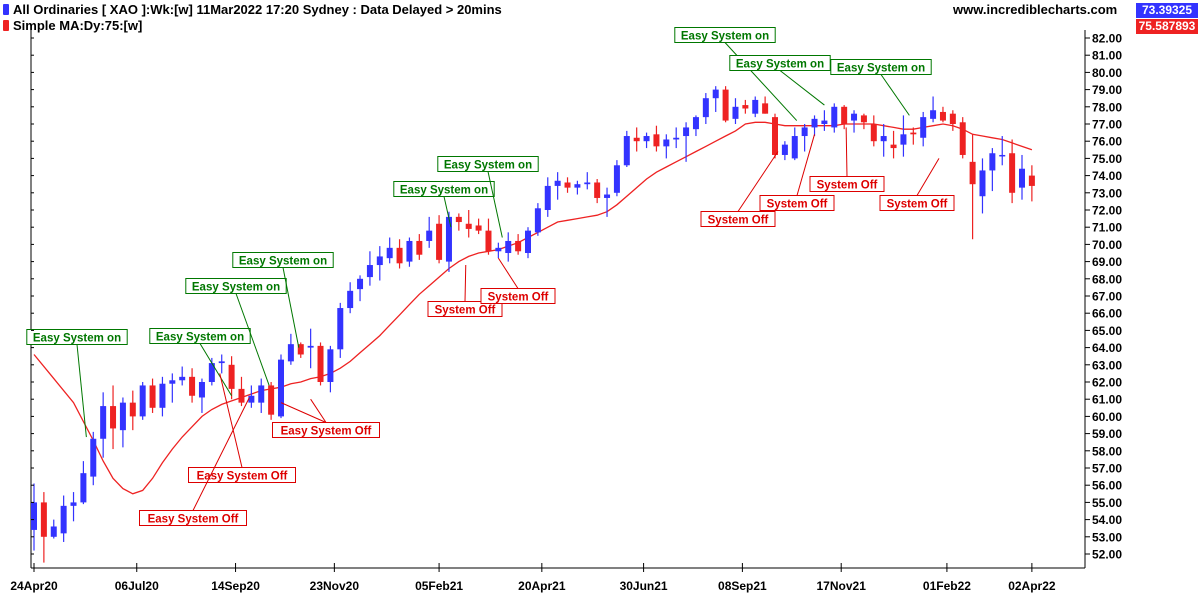 The image size is (1200, 600). What do you see at coordinates (72, 25) in the screenshot?
I see `ma-legend-row: Simple MA:Dy:75:[w]` at bounding box center [72, 25].